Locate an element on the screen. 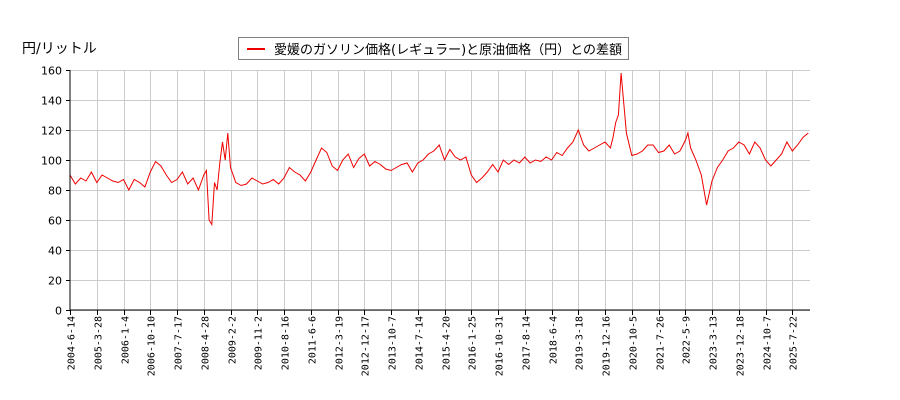 The image size is (900, 400). x-tick-label: 2019-12-16 is located at coordinates (607, 346).